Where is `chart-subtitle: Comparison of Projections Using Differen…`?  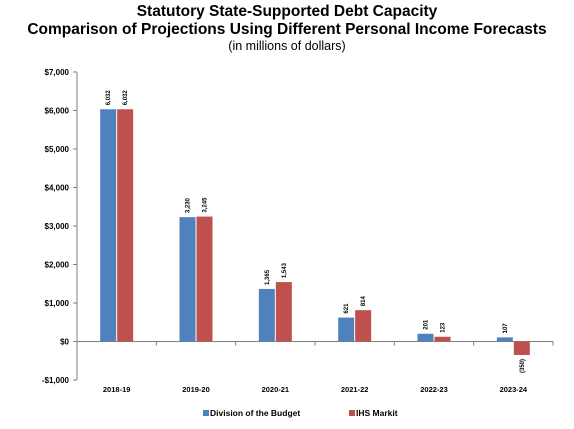
chart-subtitle: Comparison of Projections Using Differen… is located at coordinates (287, 29).